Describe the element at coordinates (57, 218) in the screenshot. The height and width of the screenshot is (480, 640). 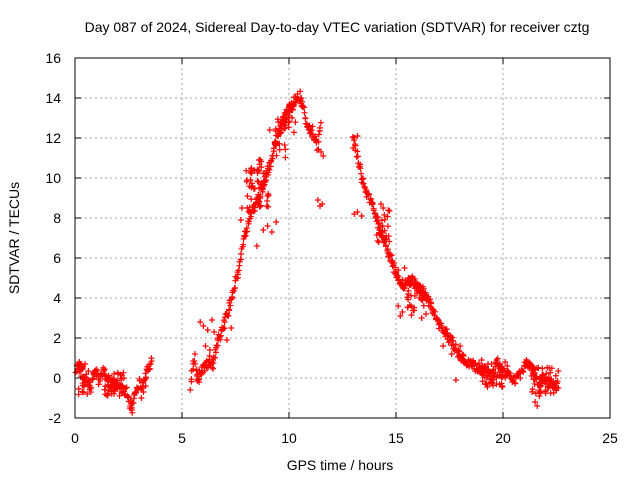
I see `y-tick-label: 8` at that location.